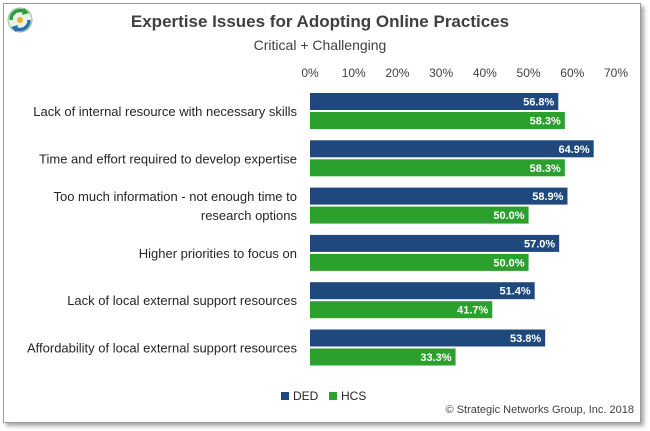  I want to click on x-tick-label: 0%, so click(310, 73).